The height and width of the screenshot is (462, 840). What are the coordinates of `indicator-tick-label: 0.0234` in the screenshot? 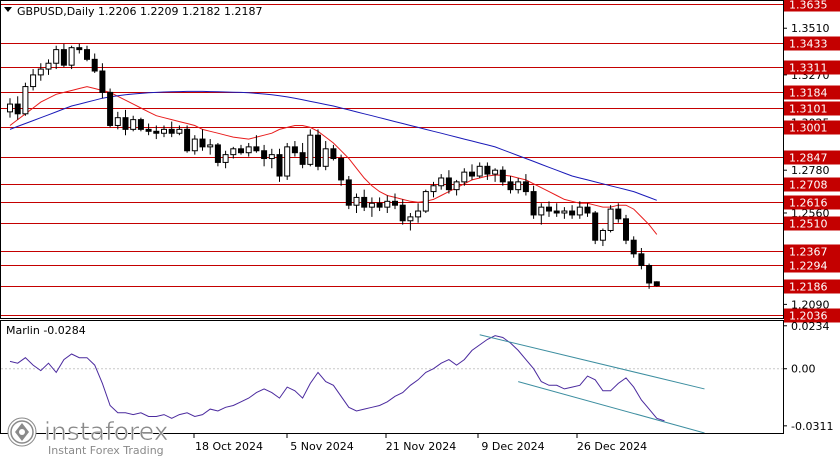 It's located at (810, 326).